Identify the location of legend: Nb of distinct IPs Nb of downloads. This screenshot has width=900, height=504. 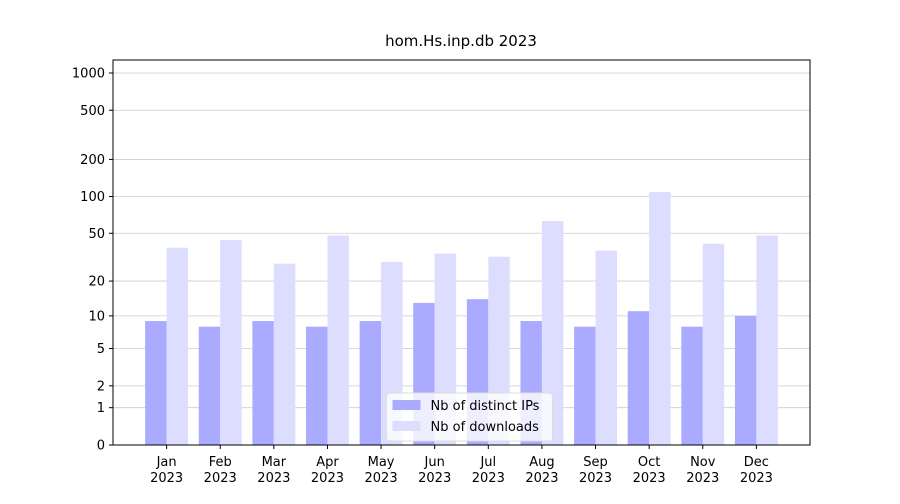
(469, 417).